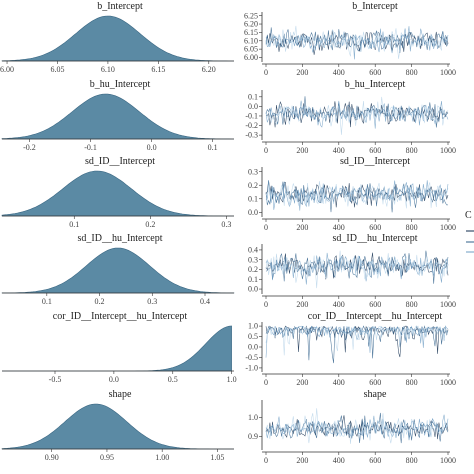 This screenshot has width=474, height=474. Describe the element at coordinates (251, 357) in the screenshot. I see `y-tick-label: -0.5` at that location.